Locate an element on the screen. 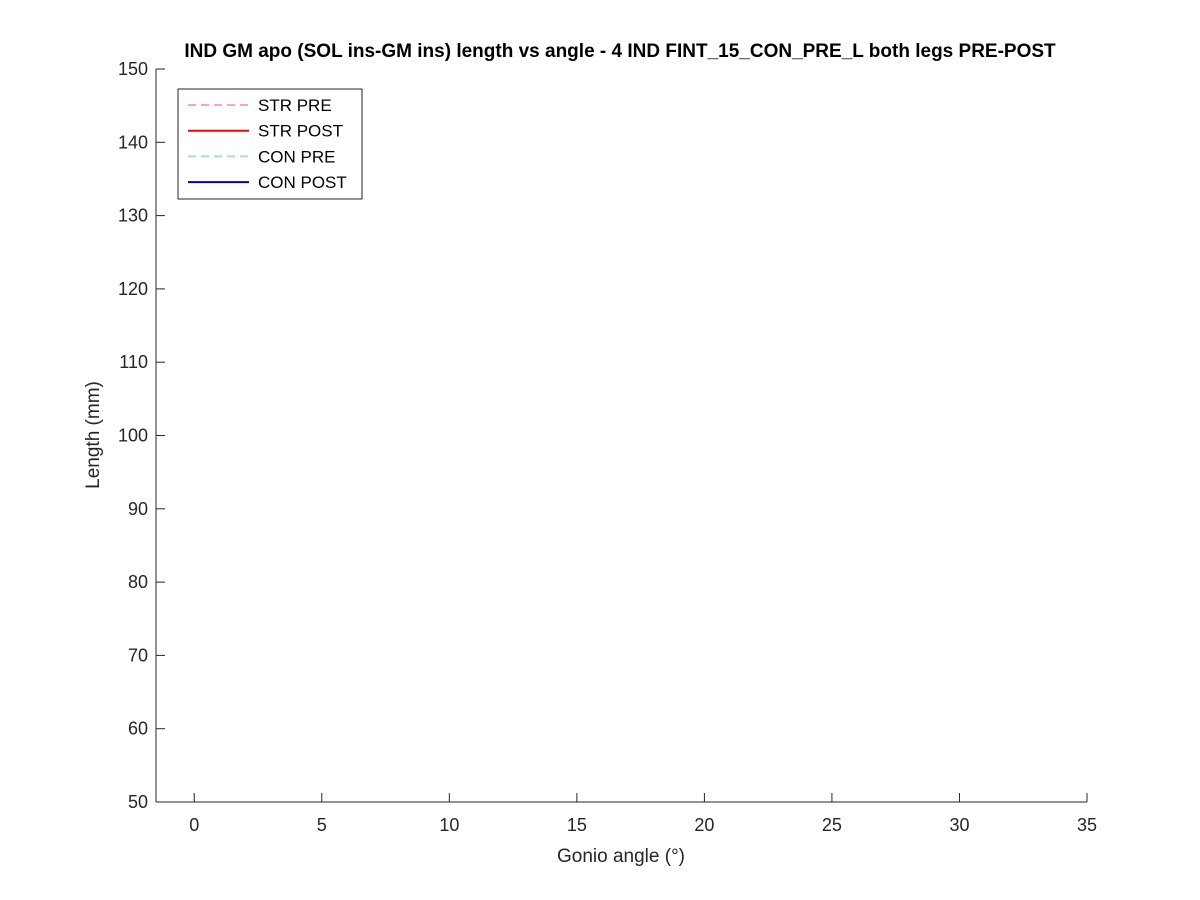 This screenshot has height=900, width=1200. legend-label: STR POST is located at coordinates (300, 131).